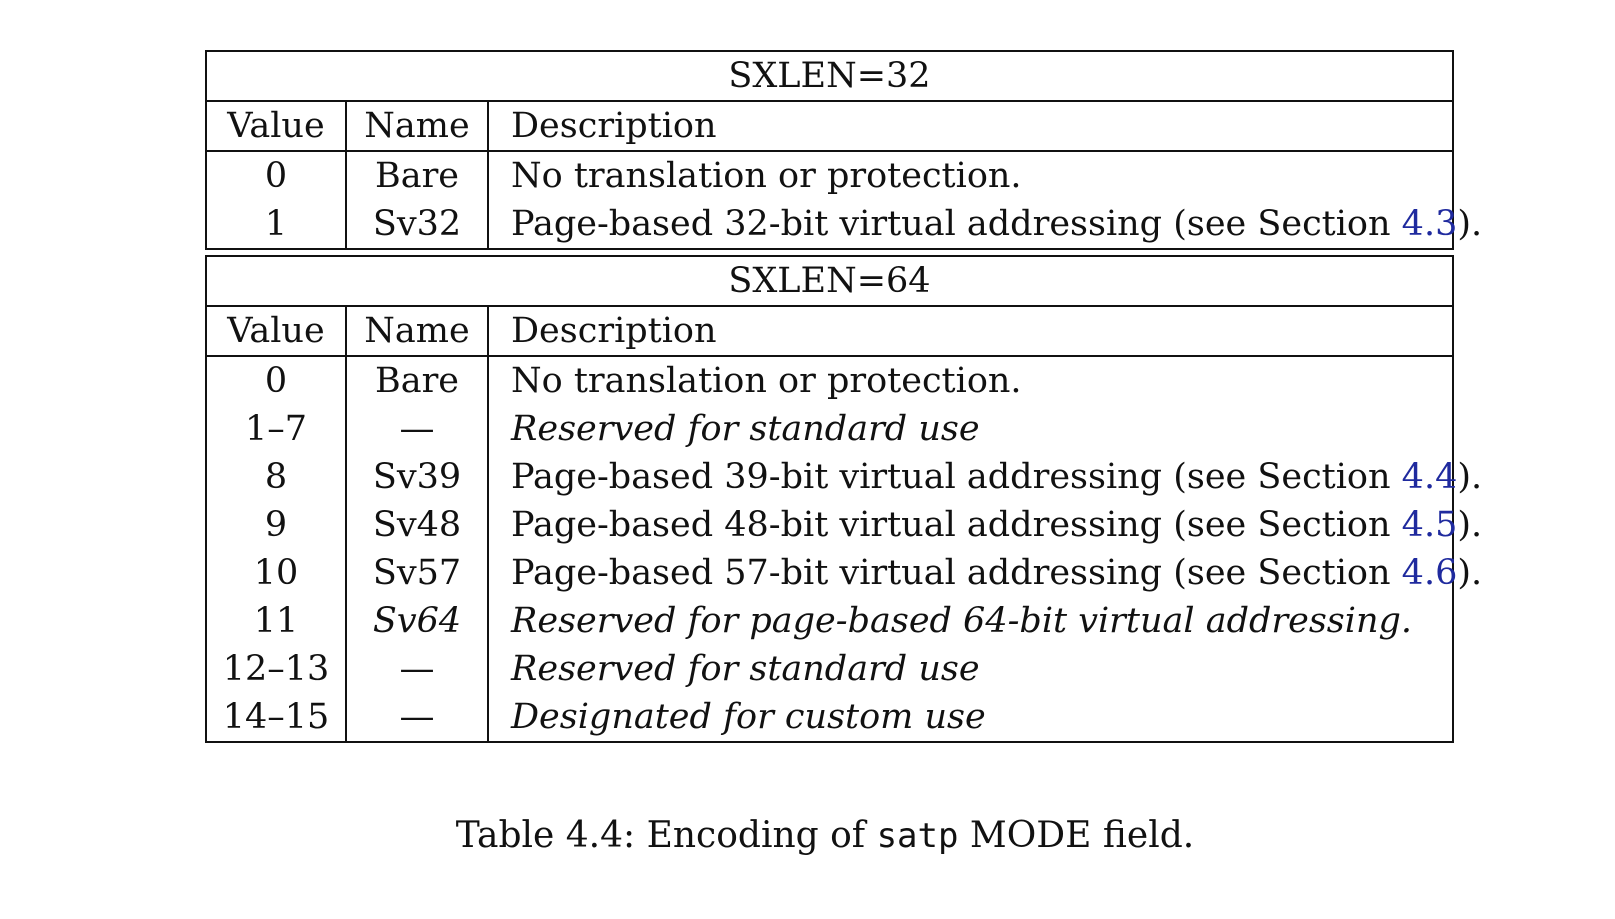 The image size is (1615, 919). What do you see at coordinates (666, 835) in the screenshot?
I see `caption-prefix: Table 4.4: Encoding of` at bounding box center [666, 835].